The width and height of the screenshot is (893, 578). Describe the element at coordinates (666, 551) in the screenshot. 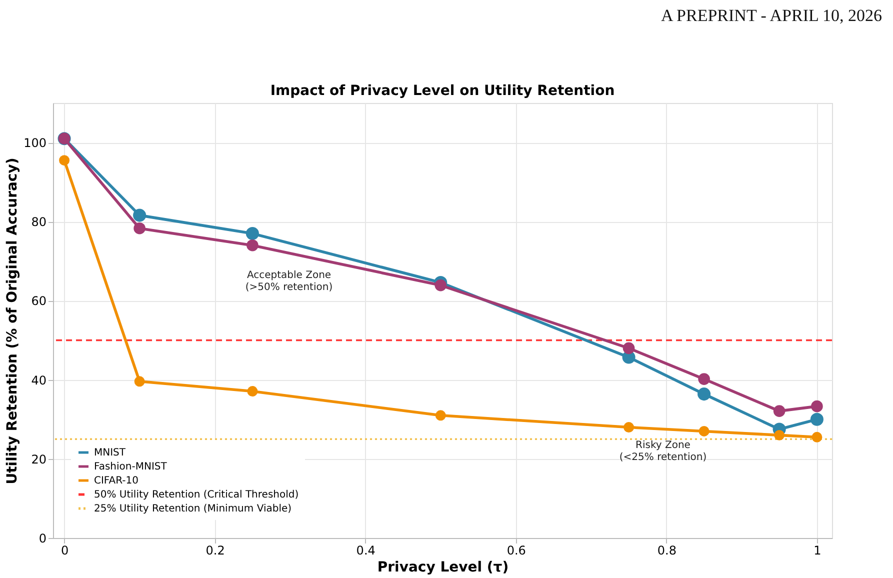

I see `x-tick-label: 0.8` at that location.